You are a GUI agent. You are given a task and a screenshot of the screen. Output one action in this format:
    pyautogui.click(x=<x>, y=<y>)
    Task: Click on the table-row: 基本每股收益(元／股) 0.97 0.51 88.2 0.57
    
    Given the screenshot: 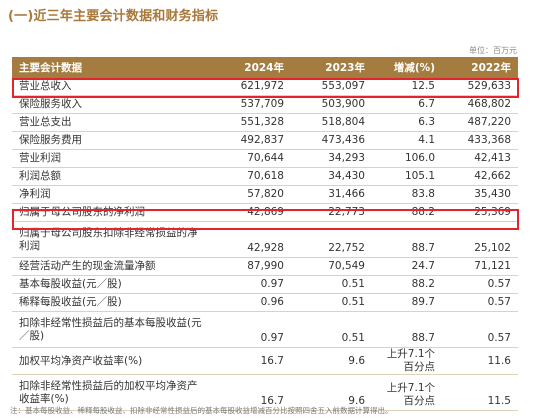 What is the action you would take?
    pyautogui.click(x=265, y=284)
    